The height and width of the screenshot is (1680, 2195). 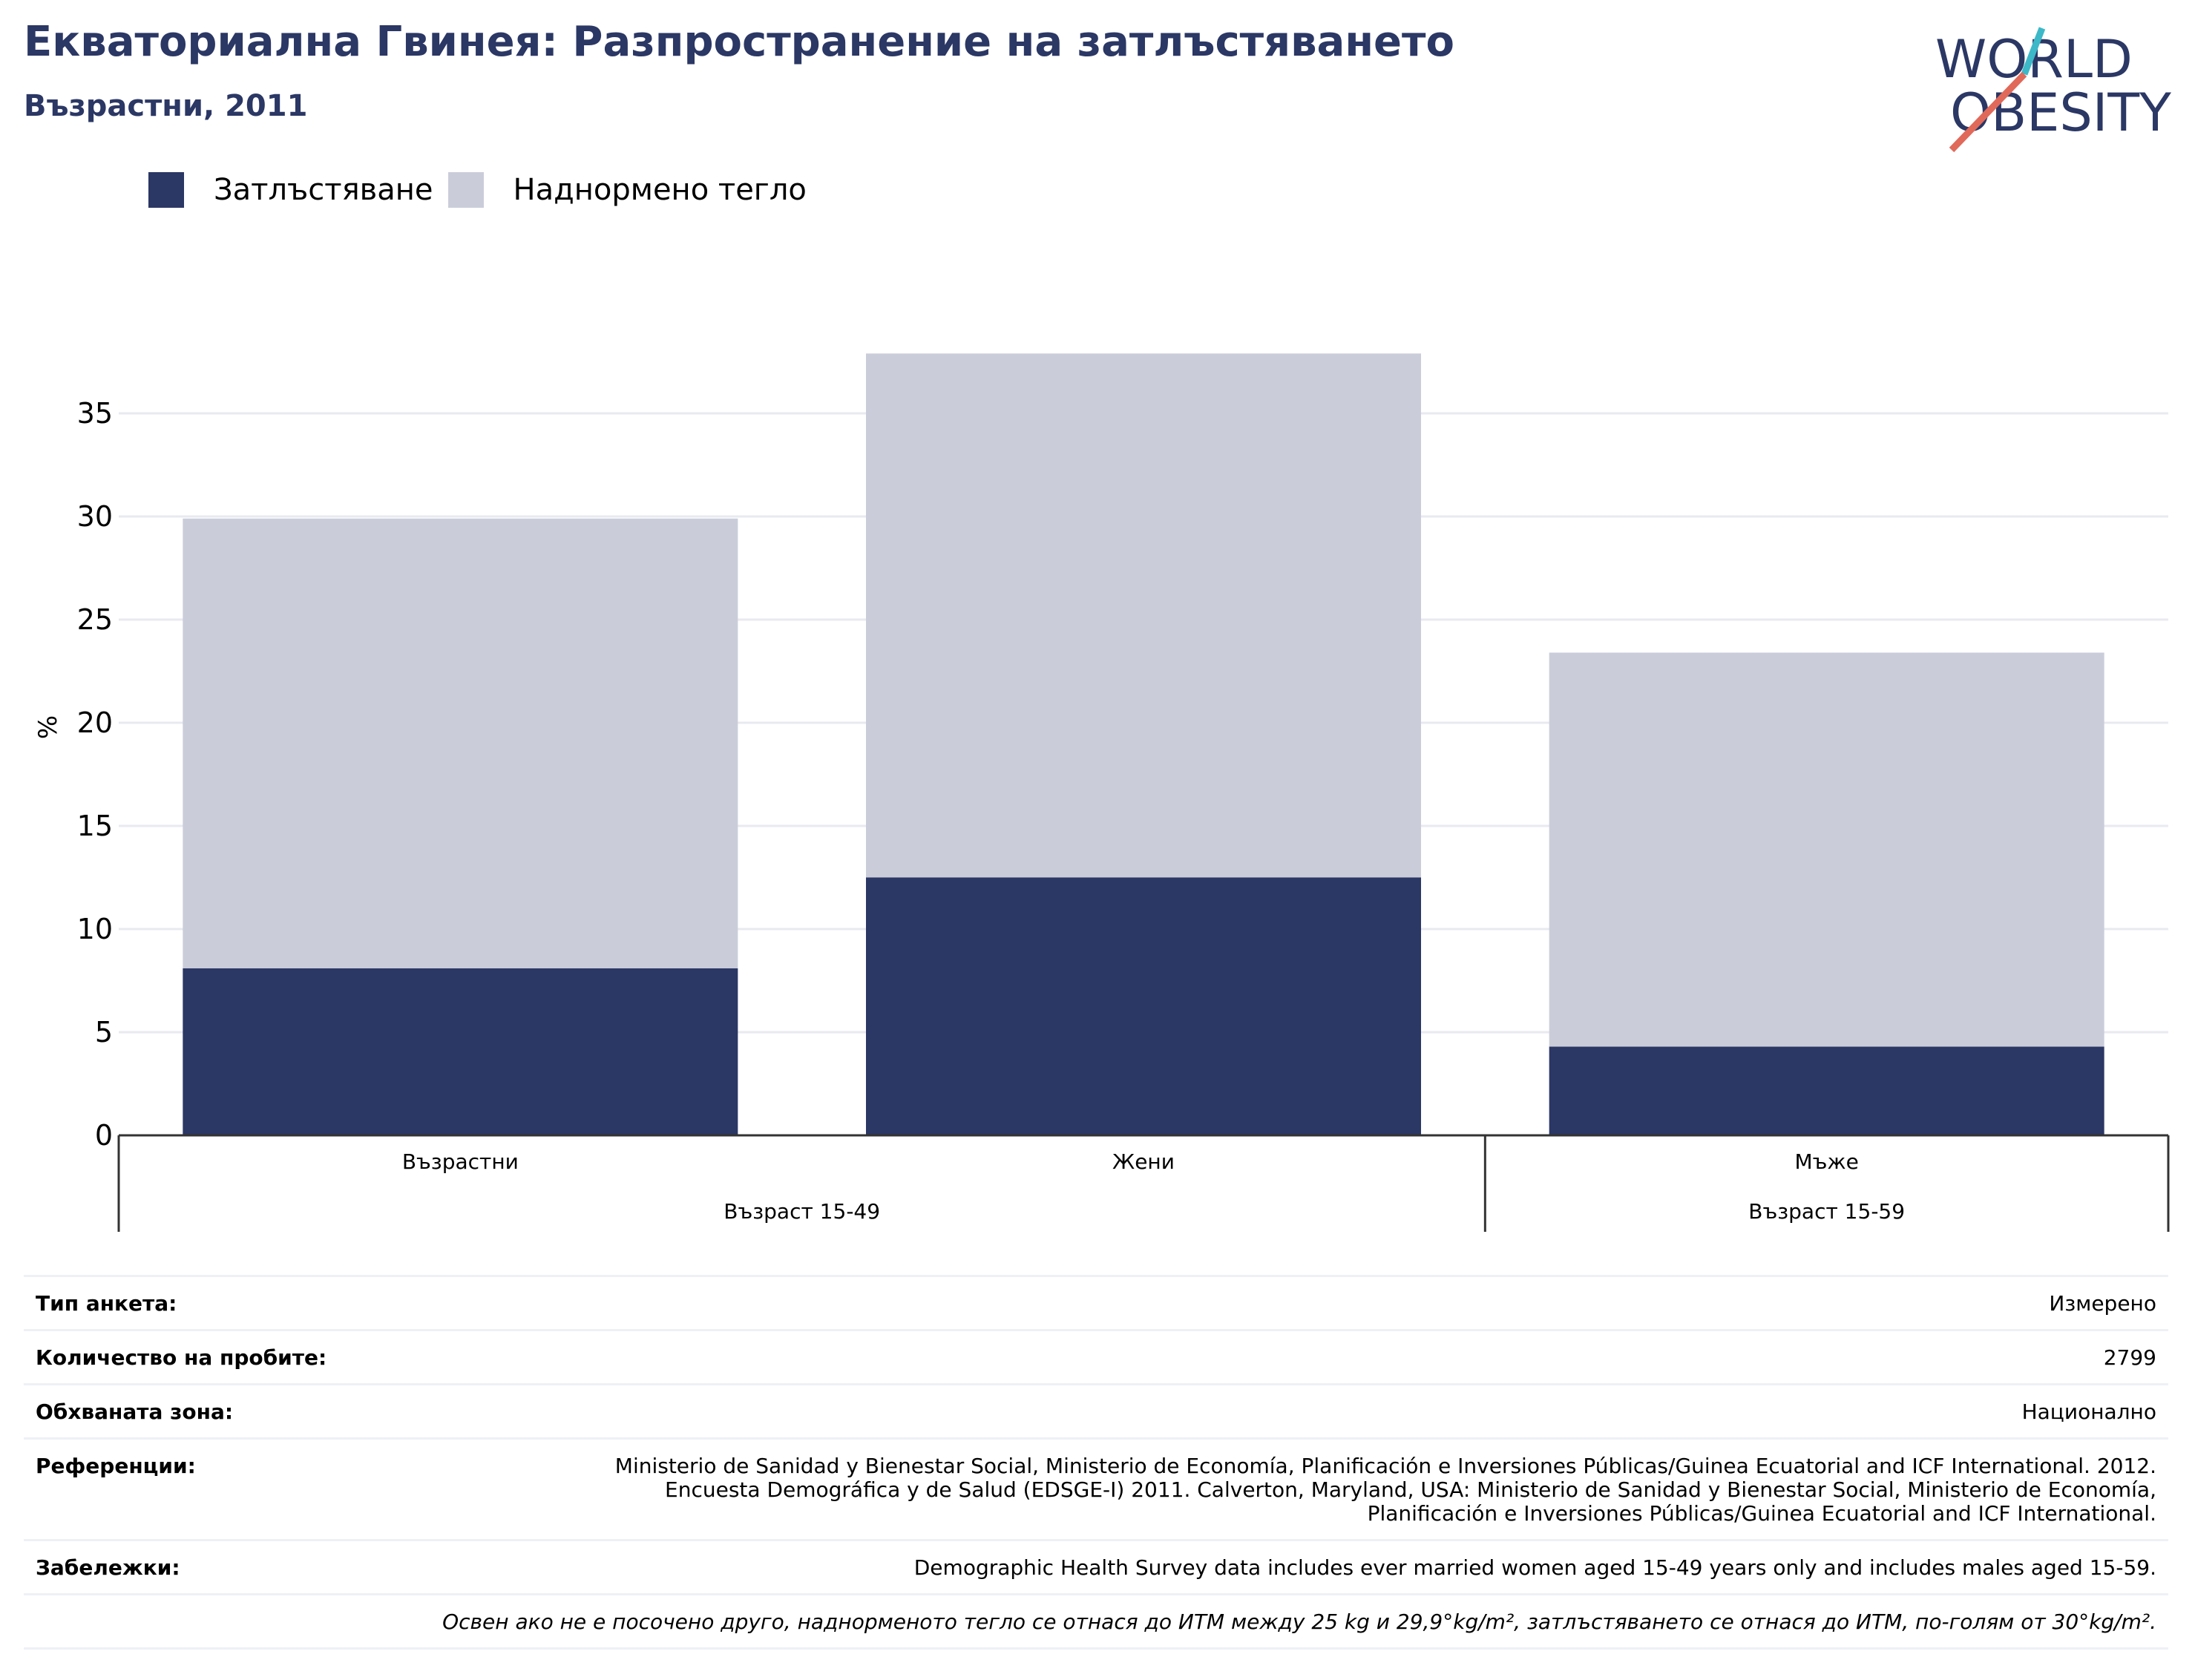 What do you see at coordinates (1096, 1410) in the screenshot?
I see `info-row-coverage: Обхваната зона: Национално` at bounding box center [1096, 1410].